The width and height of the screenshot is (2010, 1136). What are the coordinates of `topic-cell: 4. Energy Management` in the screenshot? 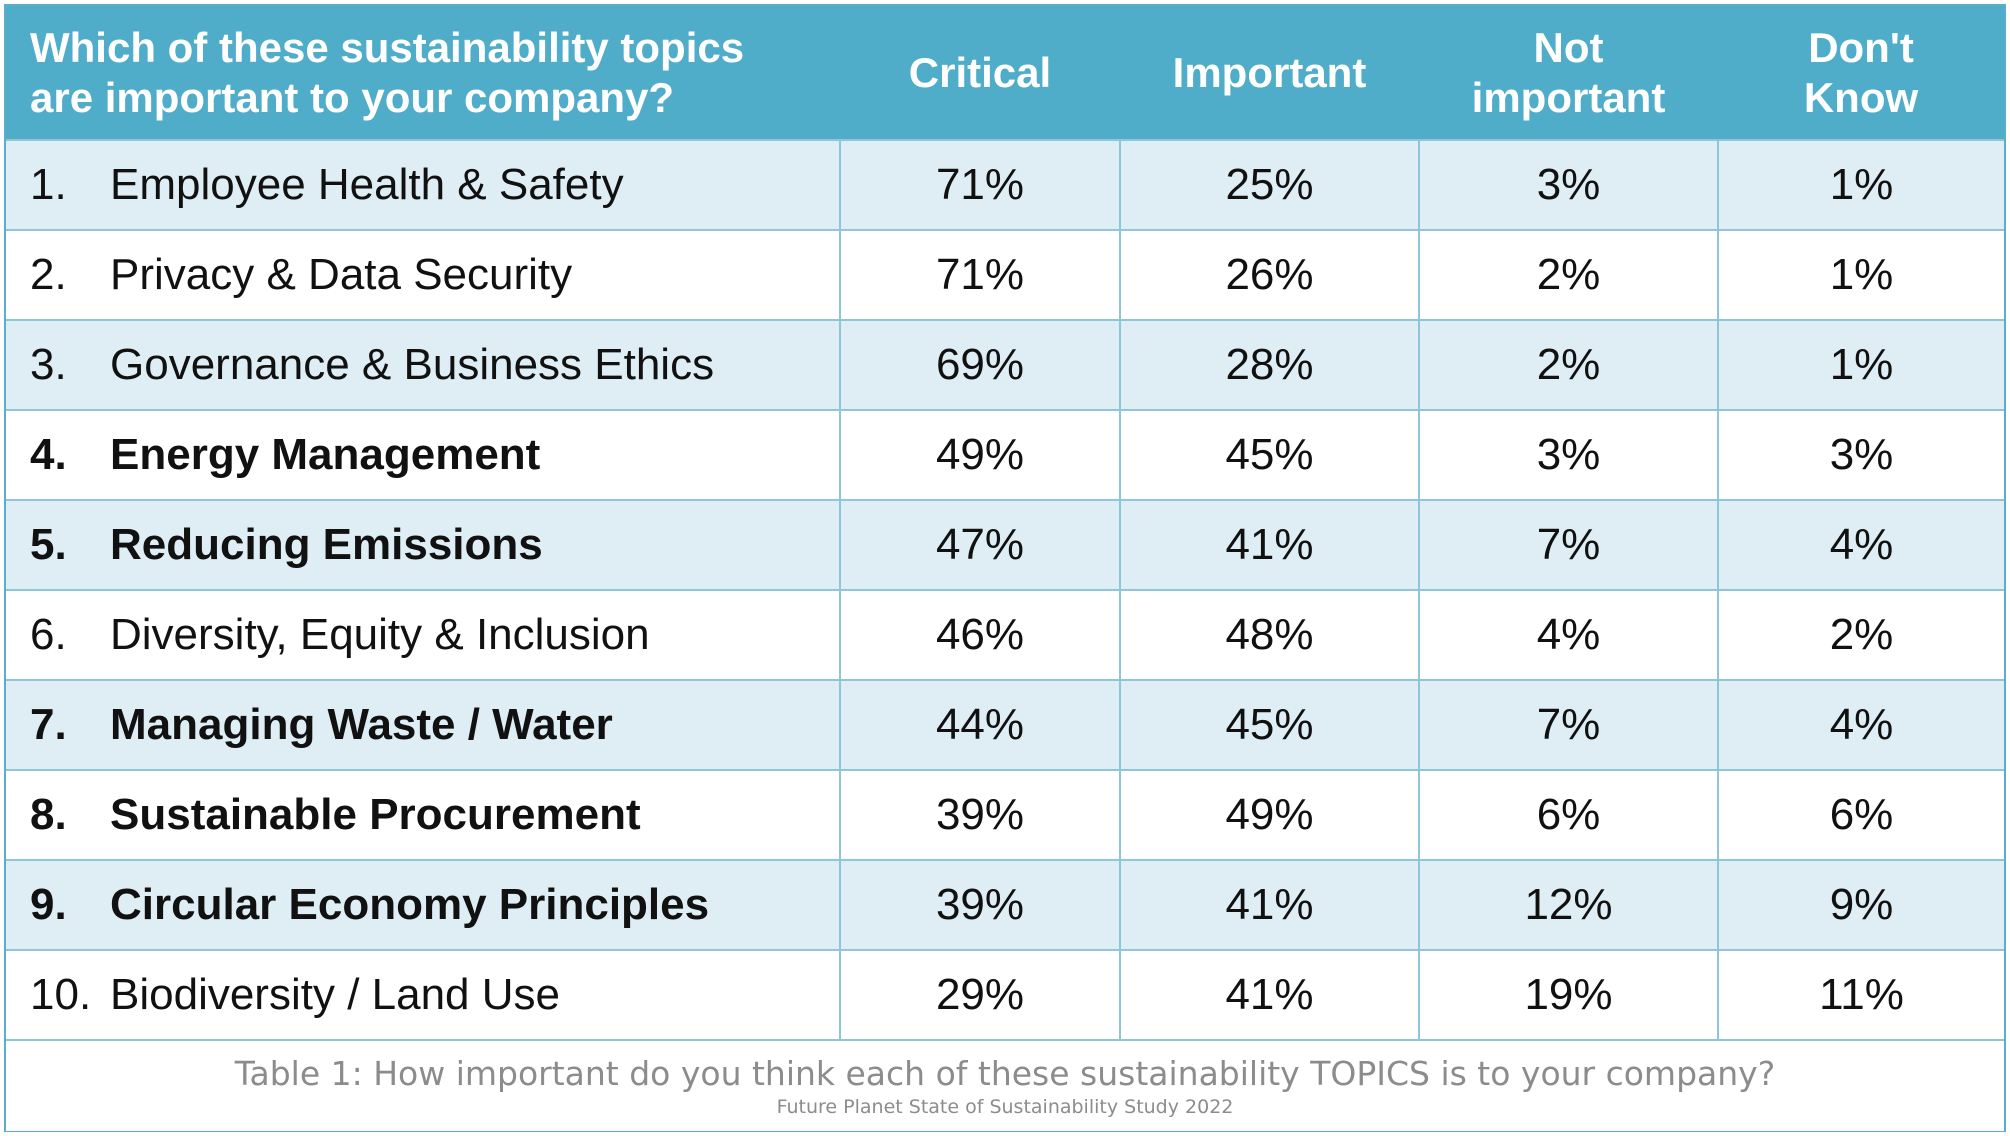 It's located at (423, 454).